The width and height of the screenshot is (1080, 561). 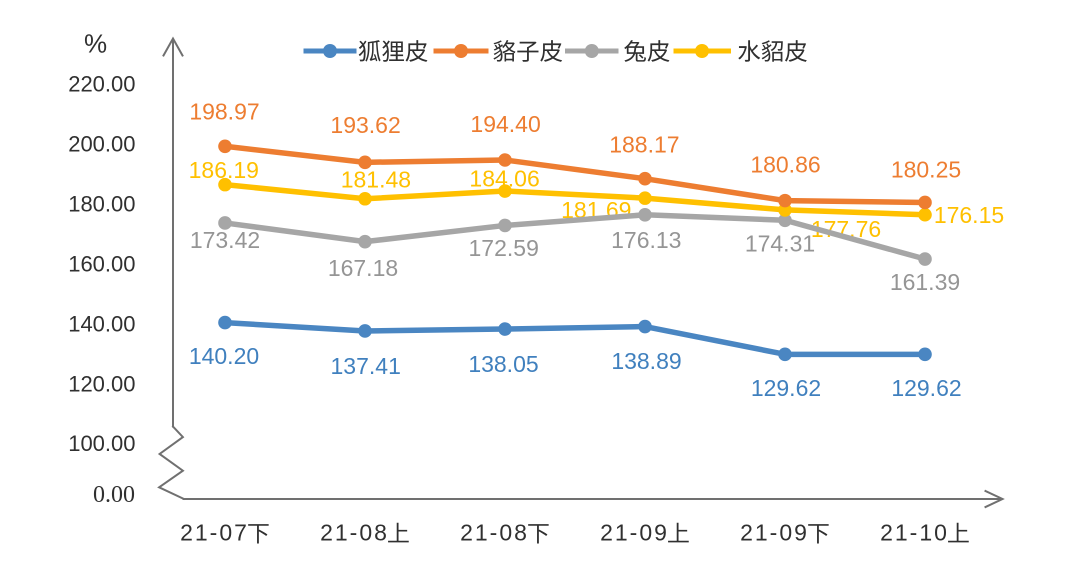 What do you see at coordinates (925, 282) in the screenshot?
I see `svg-text: 161.39` at bounding box center [925, 282].